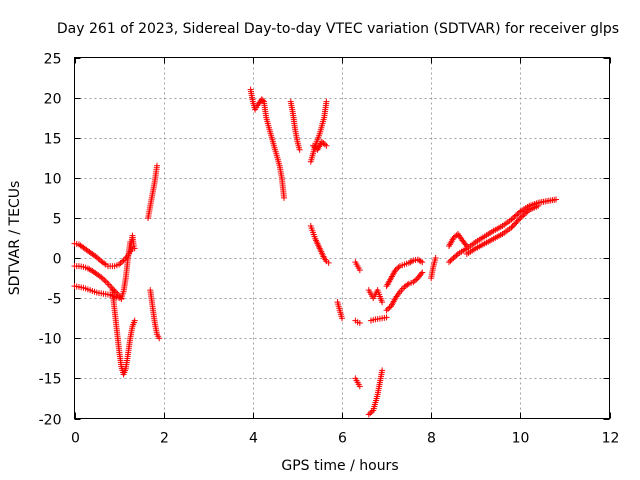 Image resolution: width=640 pixels, height=480 pixels. Describe the element at coordinates (53, 140) in the screenshot. I see `y-tick-label: 15` at that location.